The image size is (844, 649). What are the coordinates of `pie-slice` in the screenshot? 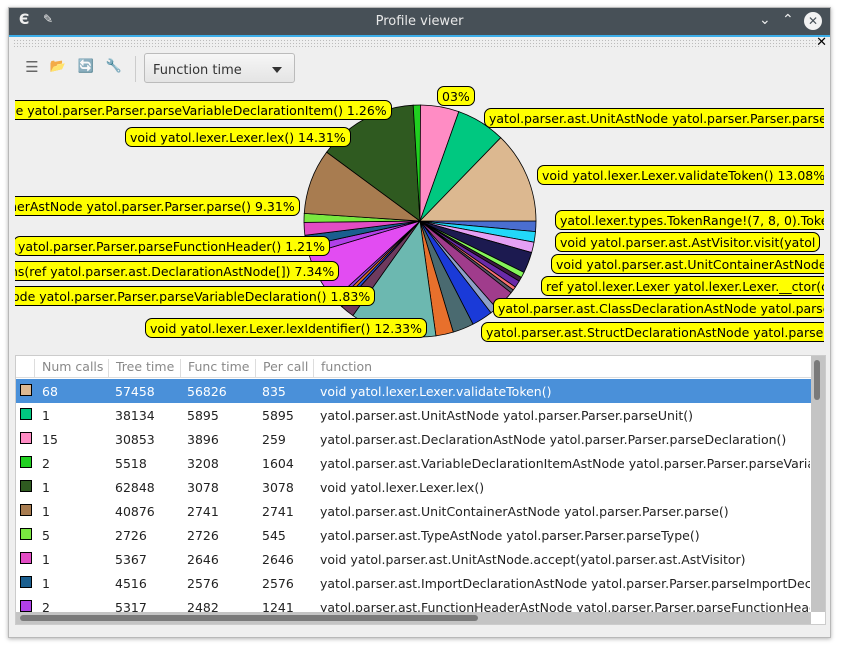 It's located at (478, 179).